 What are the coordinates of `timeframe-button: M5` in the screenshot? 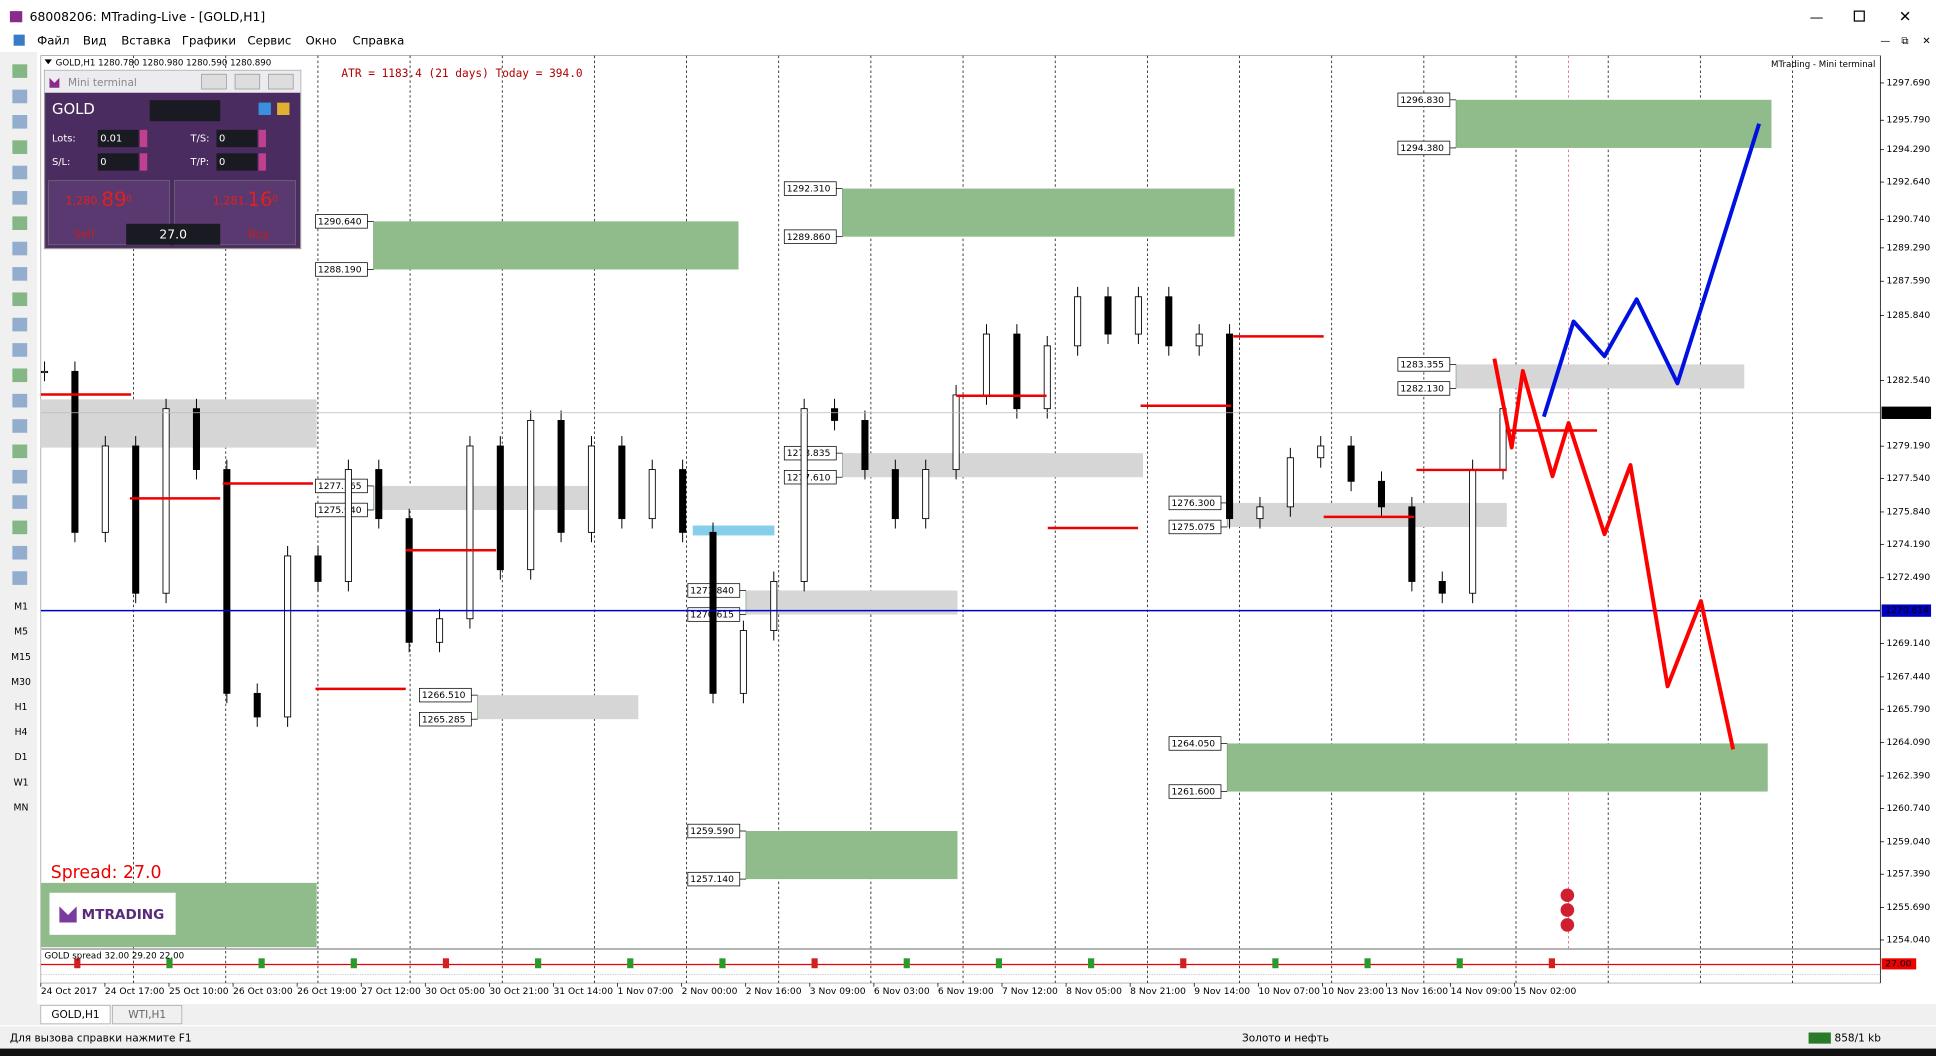 It's located at (21, 632).